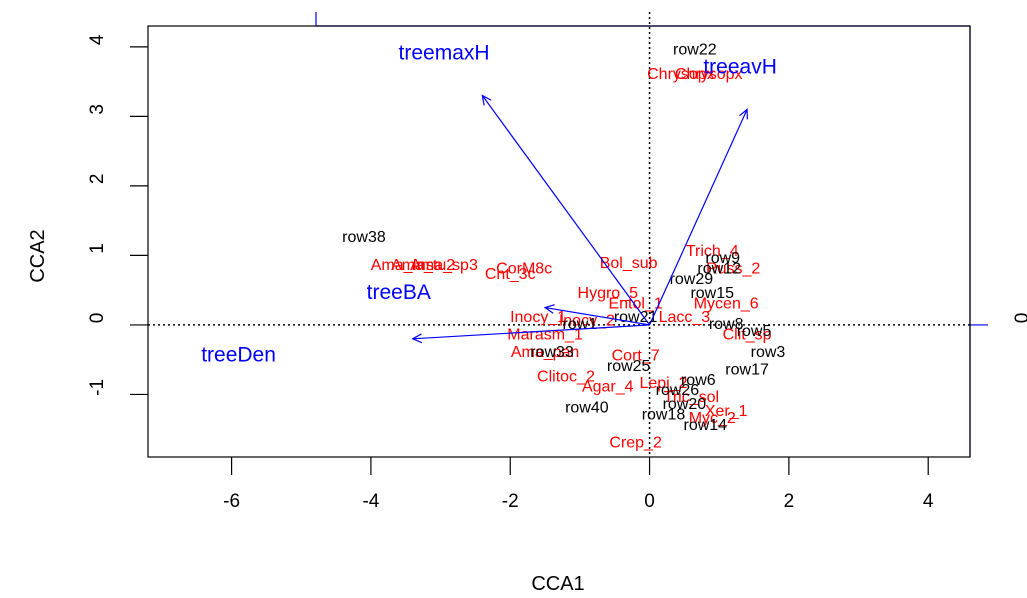 The width and height of the screenshot is (1027, 598). I want to click on y-tick-label: -1, so click(97, 387).